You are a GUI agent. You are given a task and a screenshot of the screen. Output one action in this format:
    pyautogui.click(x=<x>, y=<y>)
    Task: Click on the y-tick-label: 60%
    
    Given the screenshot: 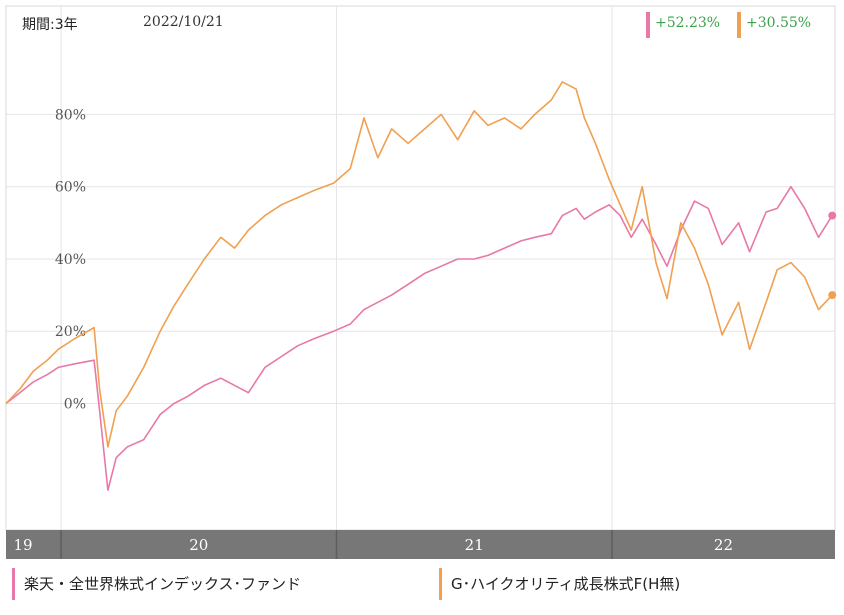 What is the action you would take?
    pyautogui.click(x=70, y=188)
    